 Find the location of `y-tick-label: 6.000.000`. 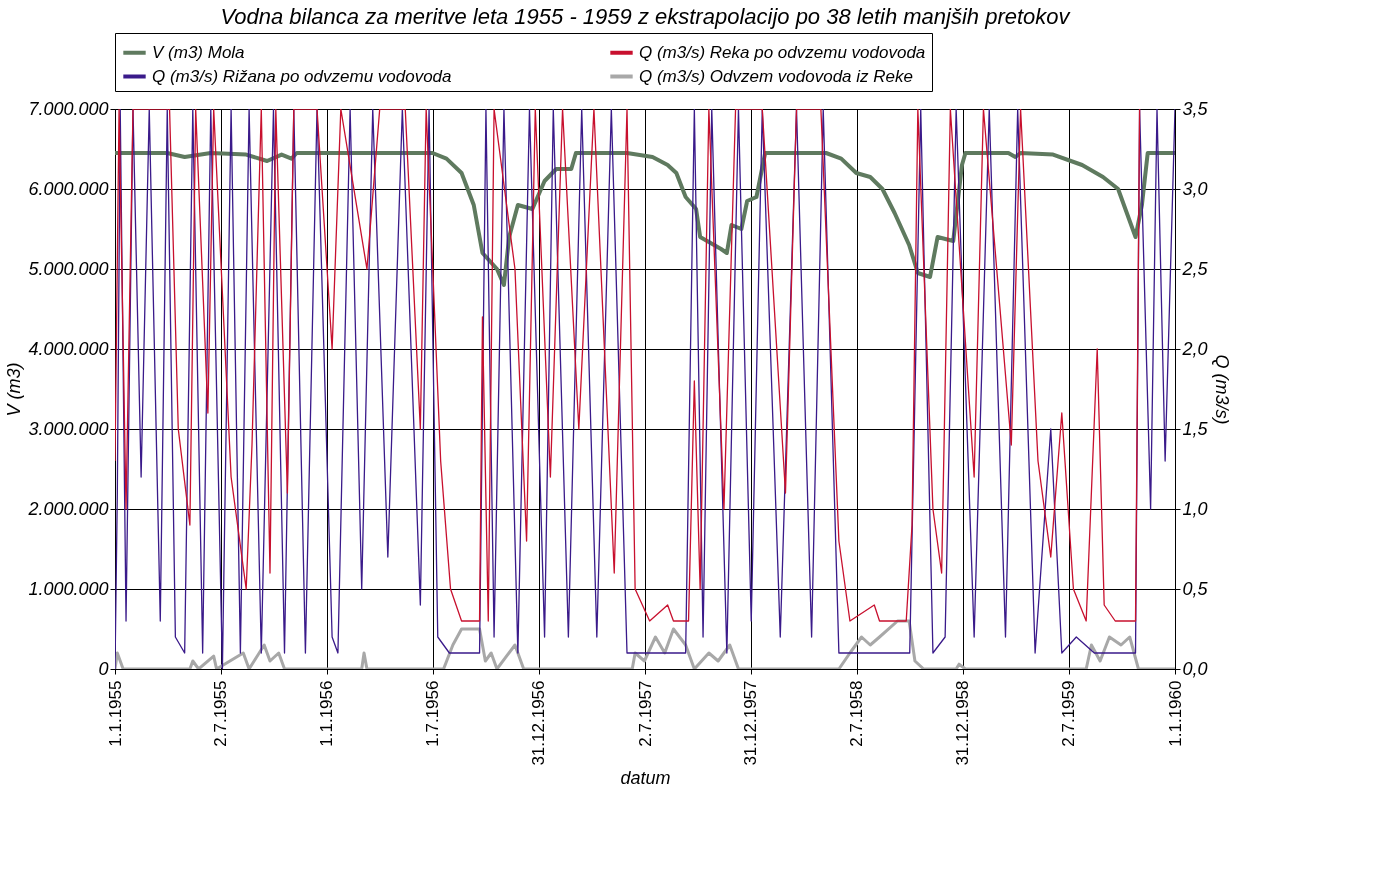

y-tick-label: 6.000.000 is located at coordinates (68, 188).